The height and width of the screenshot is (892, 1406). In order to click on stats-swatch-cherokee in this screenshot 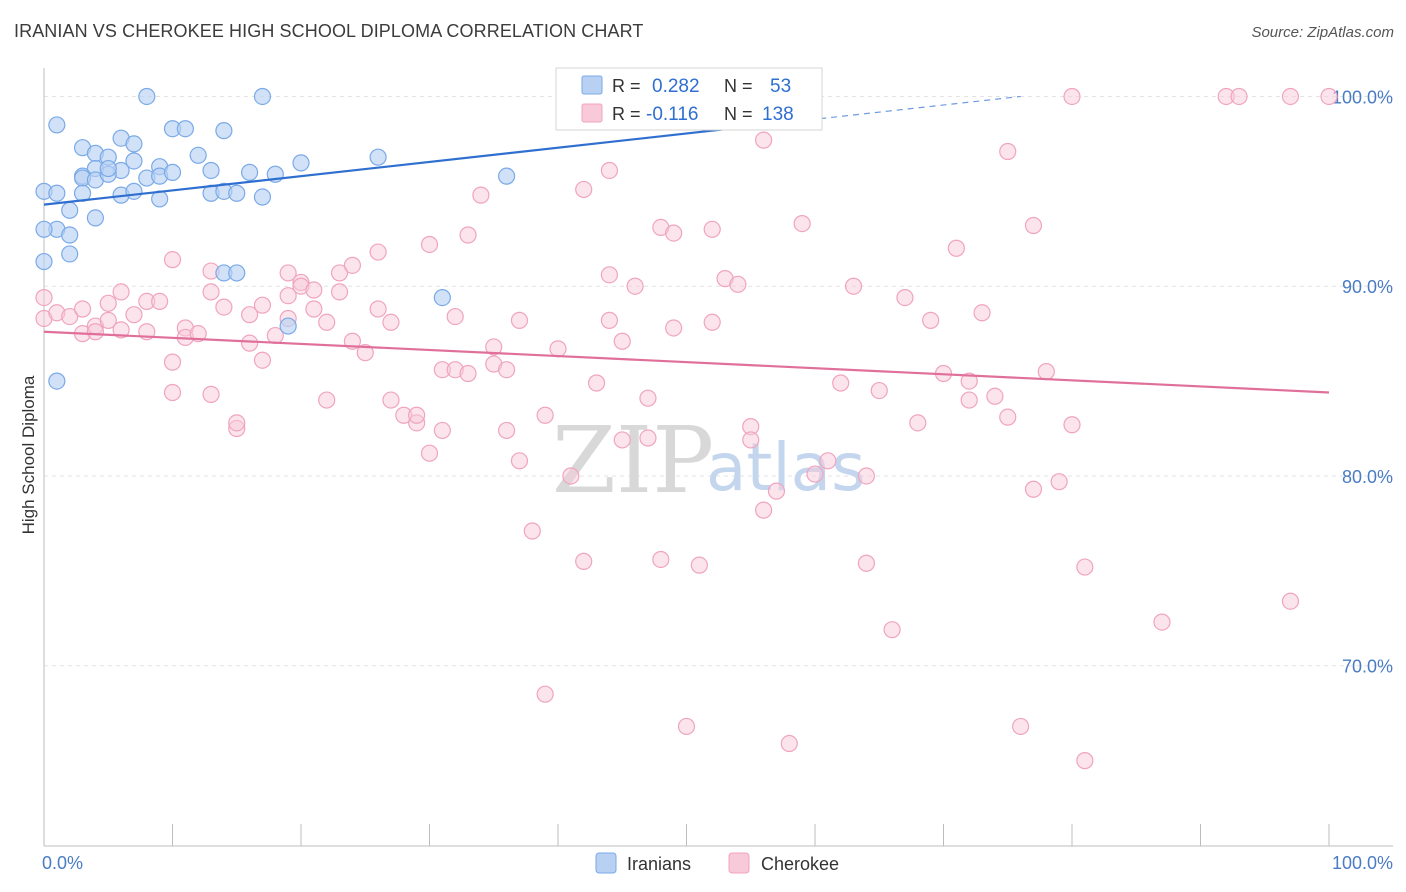, I will do `click(592, 113)`.